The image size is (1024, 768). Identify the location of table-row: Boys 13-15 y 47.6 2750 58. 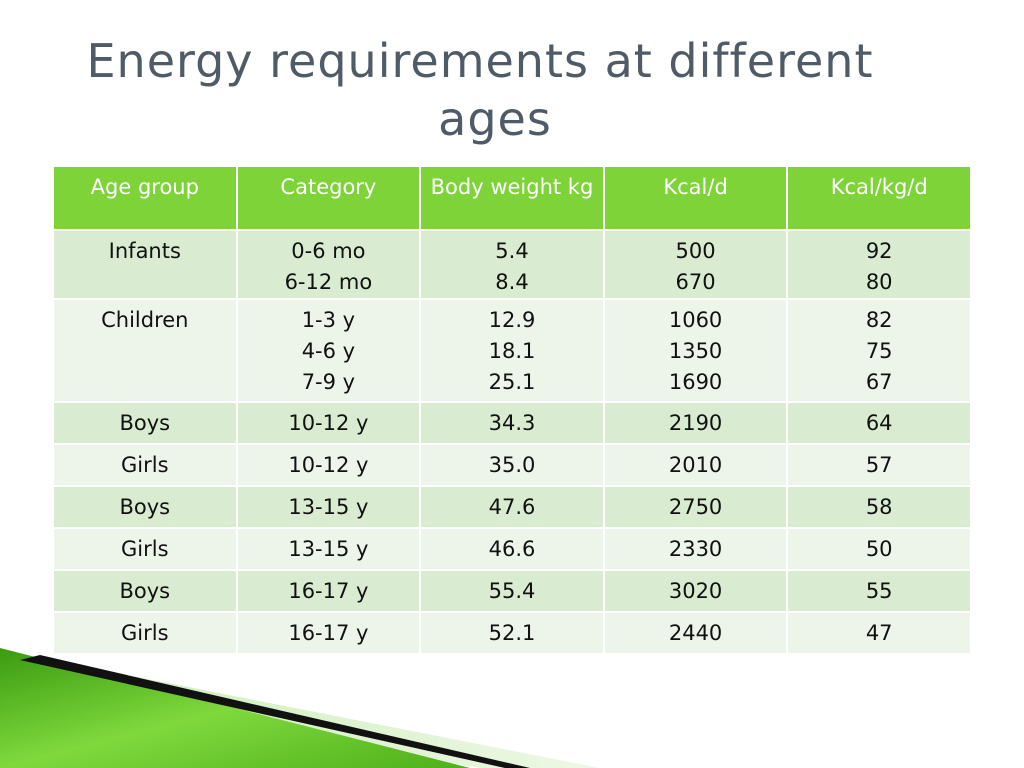
(512, 507).